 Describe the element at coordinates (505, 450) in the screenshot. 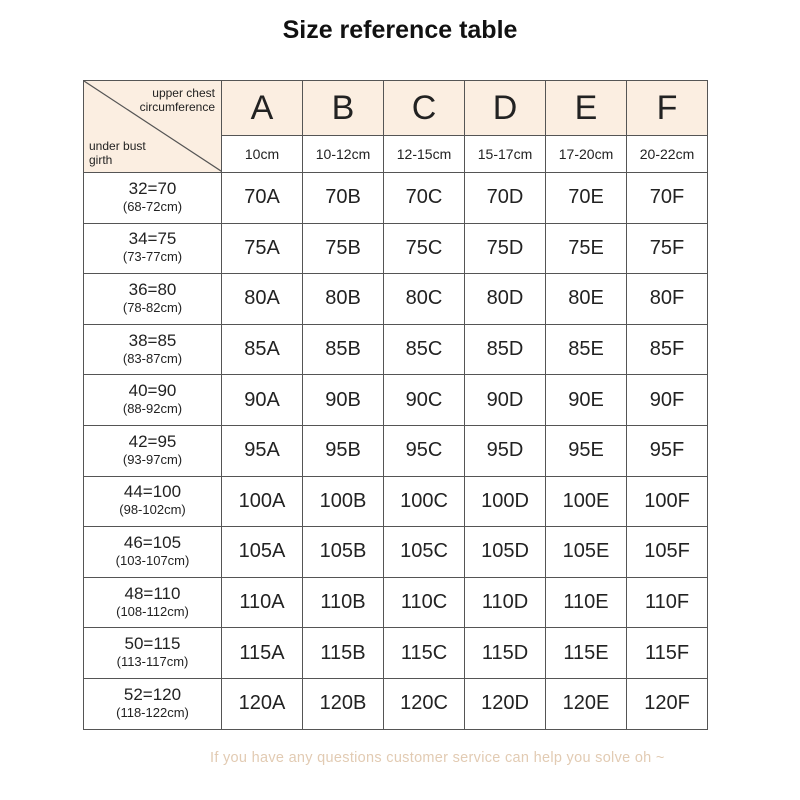

I see `size-cell: 95D` at that location.